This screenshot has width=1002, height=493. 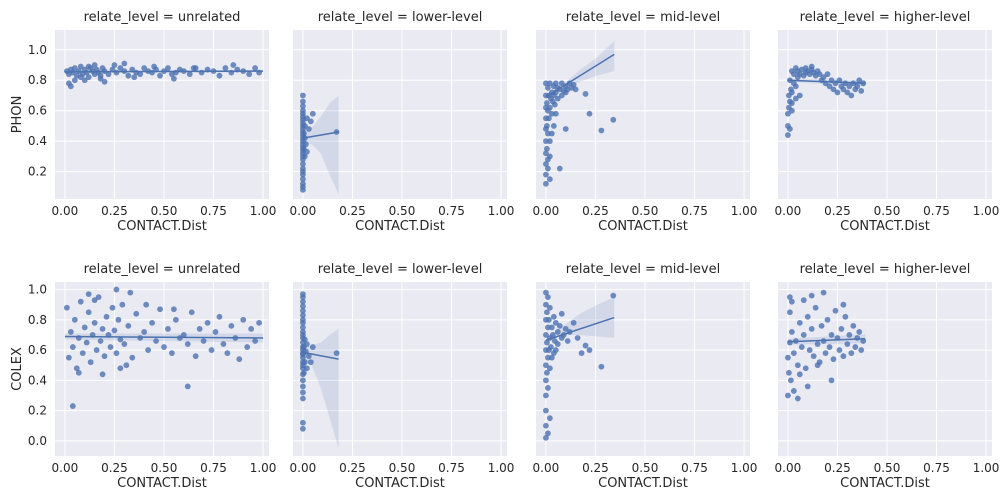 I want to click on regression-line, so click(x=580, y=75).